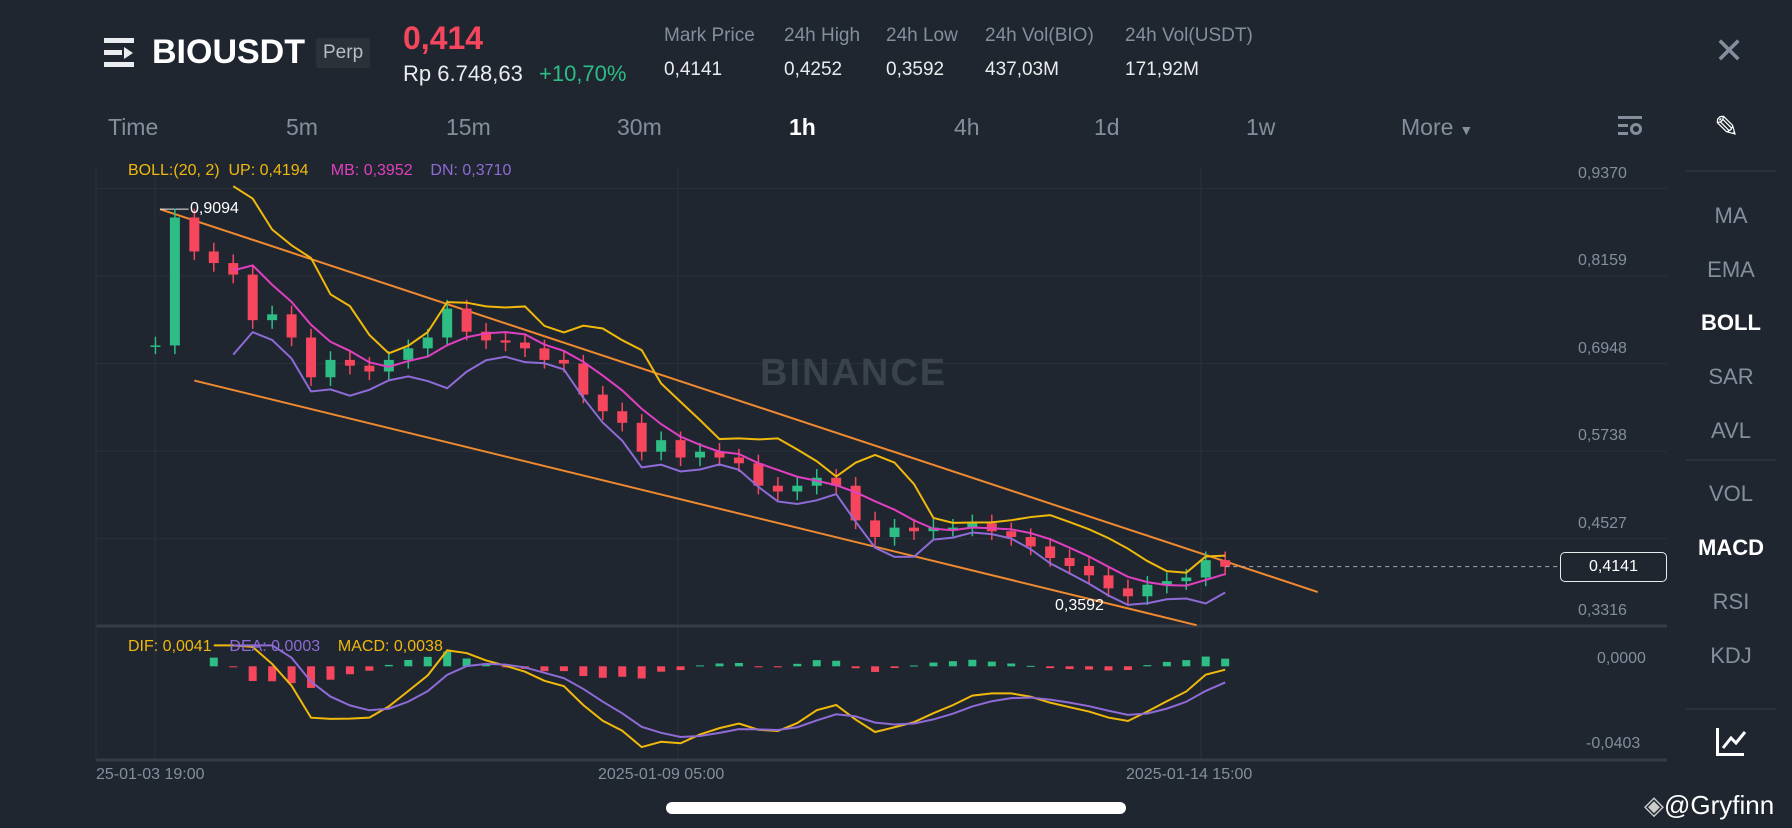 The width and height of the screenshot is (1792, 828). What do you see at coordinates (468, 127) in the screenshot?
I see `tab-15m: 15m` at bounding box center [468, 127].